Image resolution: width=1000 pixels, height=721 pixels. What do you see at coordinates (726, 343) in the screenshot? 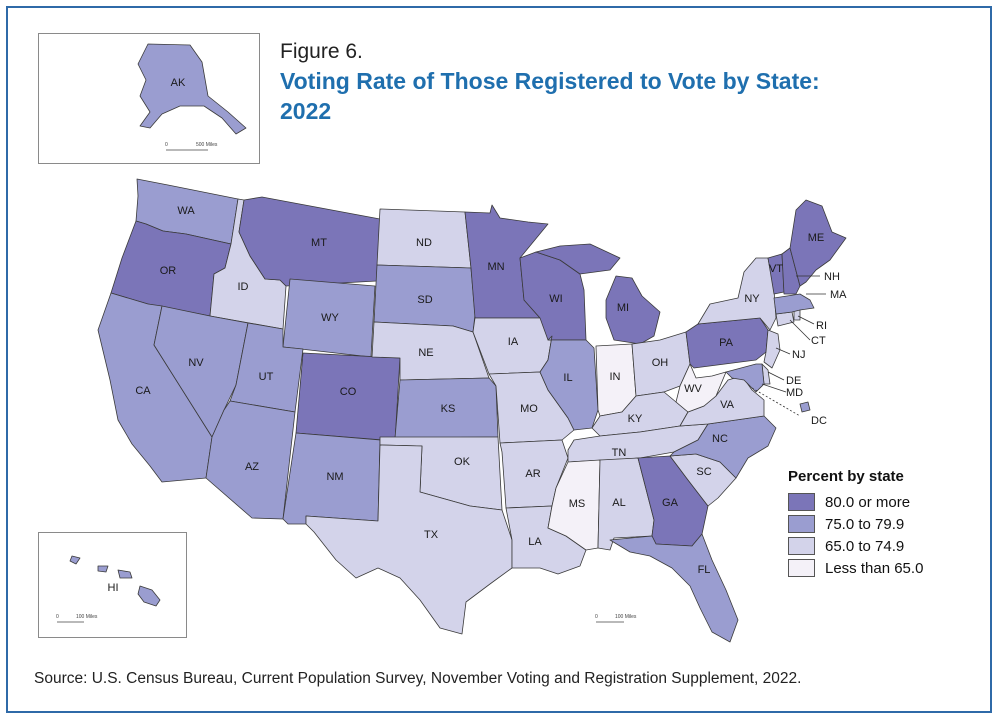
I see `svg-text: PA` at bounding box center [726, 343].